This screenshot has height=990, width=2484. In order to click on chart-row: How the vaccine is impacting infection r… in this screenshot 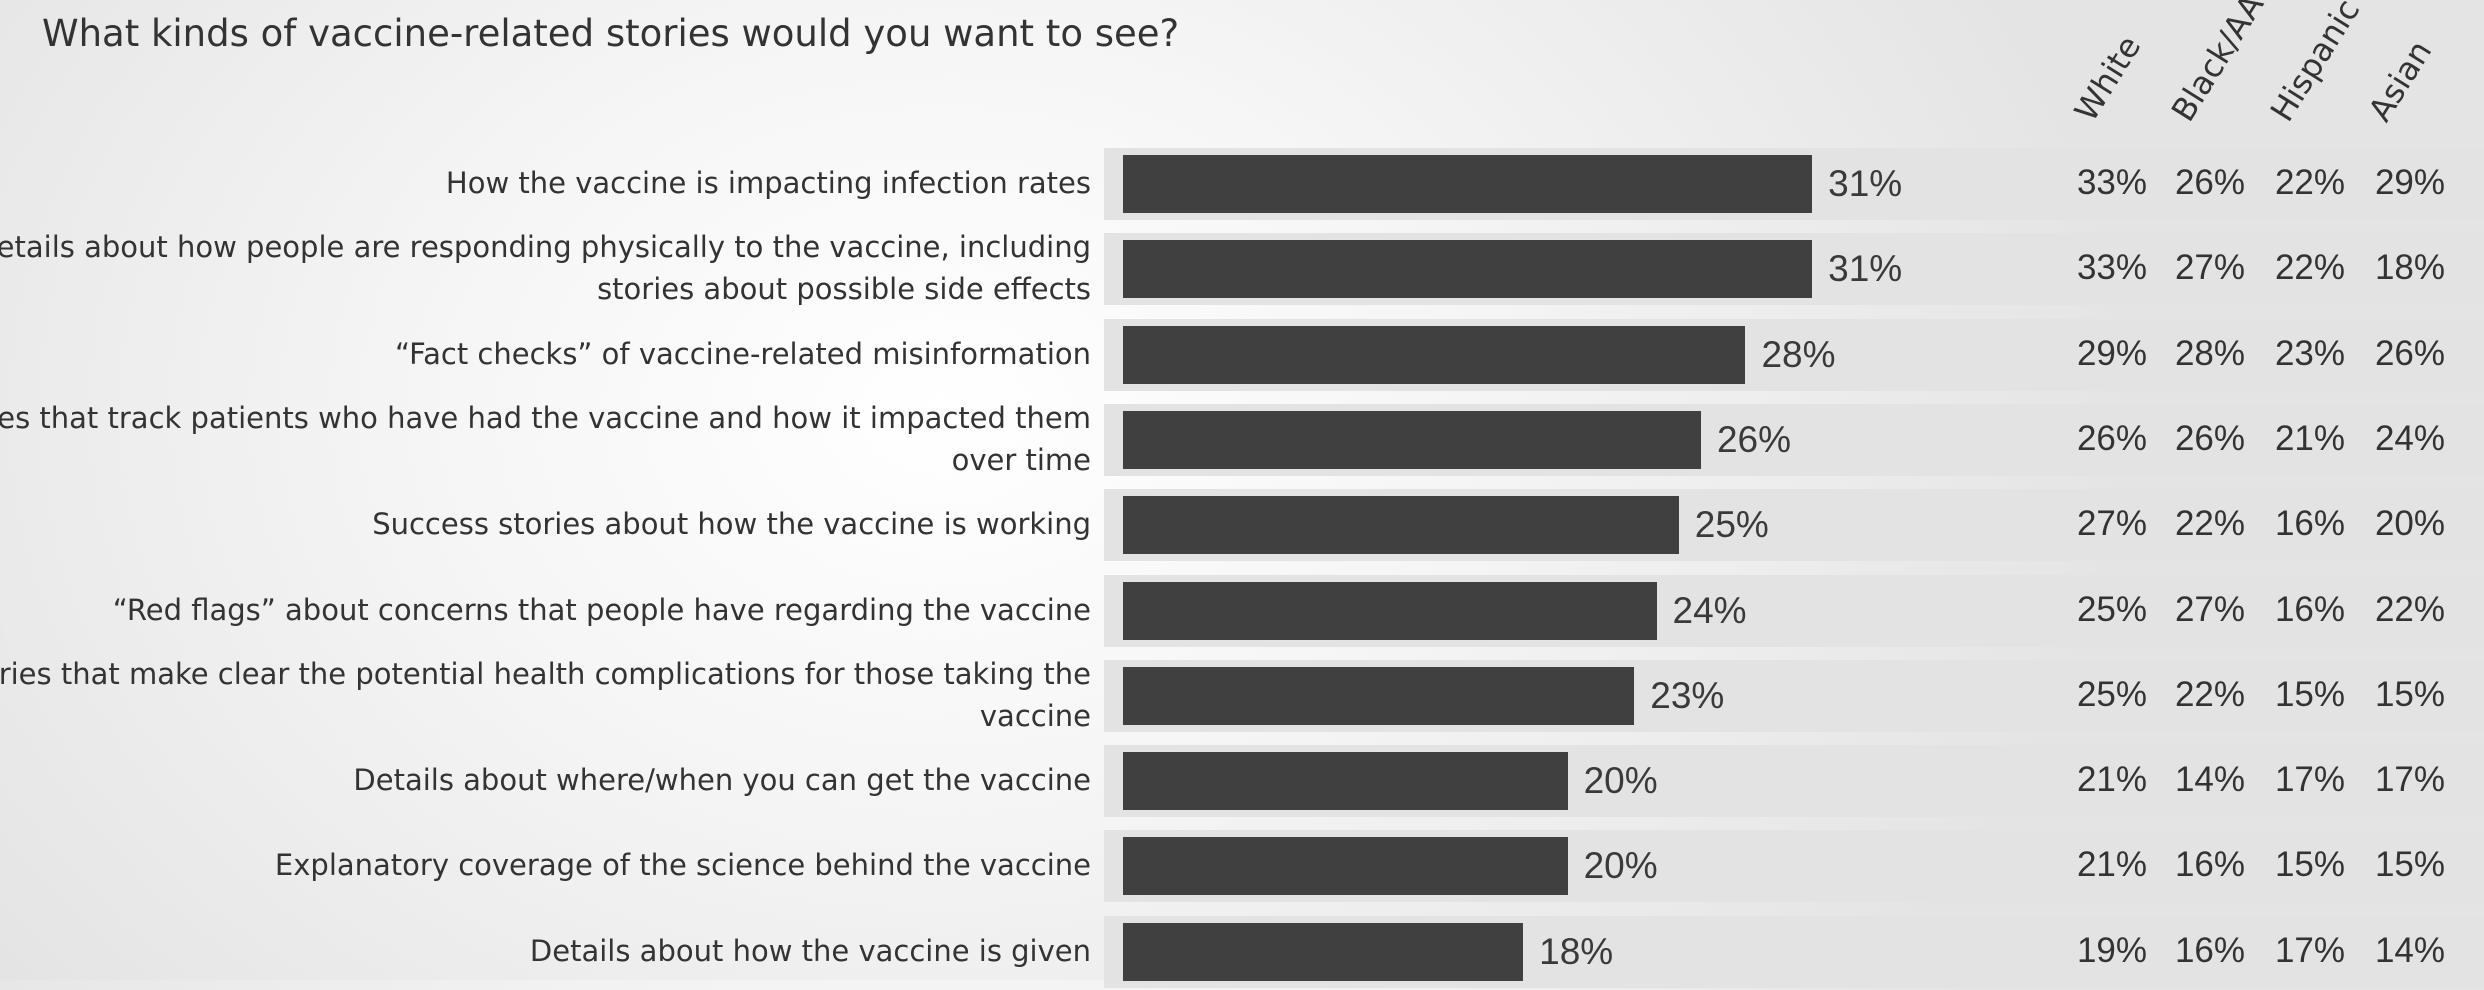, I will do `click(1242, 183)`.